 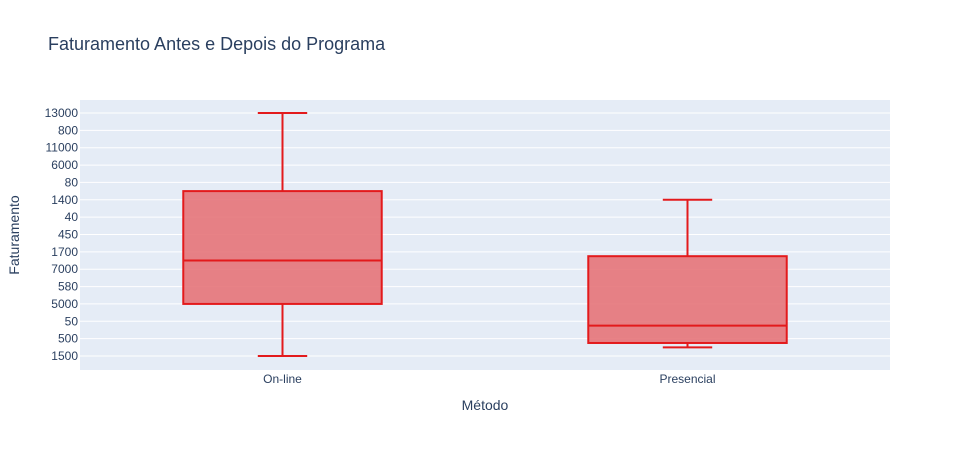 I want to click on y-tick-label: 450, so click(x=68, y=235).